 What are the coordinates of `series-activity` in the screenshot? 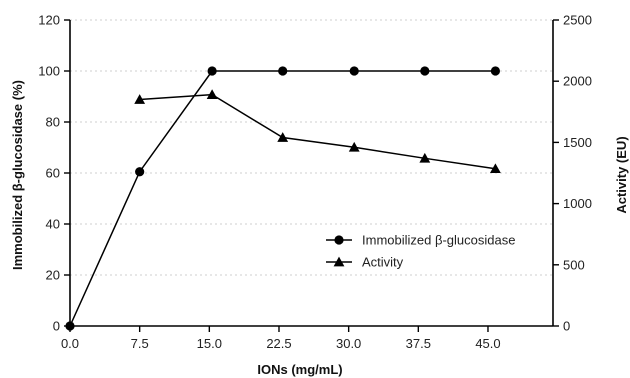 It's located at (317, 131).